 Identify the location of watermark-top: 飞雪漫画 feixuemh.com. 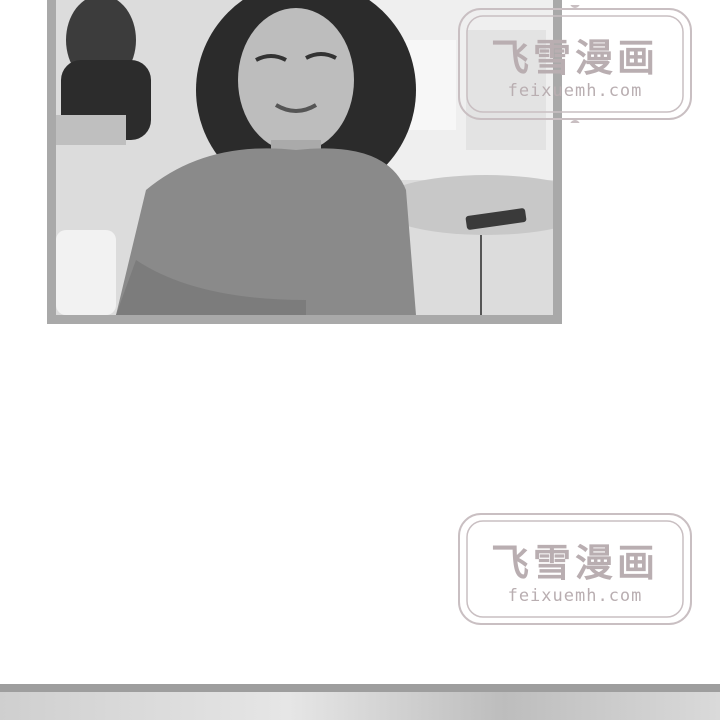
(575, 82).